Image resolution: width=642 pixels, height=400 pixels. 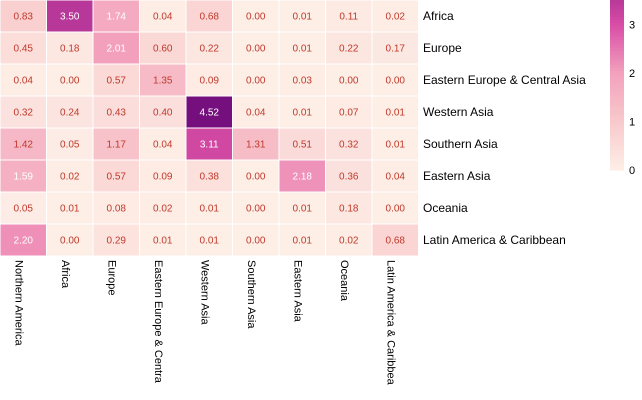 I want to click on cell-value-label: 0.83, so click(x=24, y=17).